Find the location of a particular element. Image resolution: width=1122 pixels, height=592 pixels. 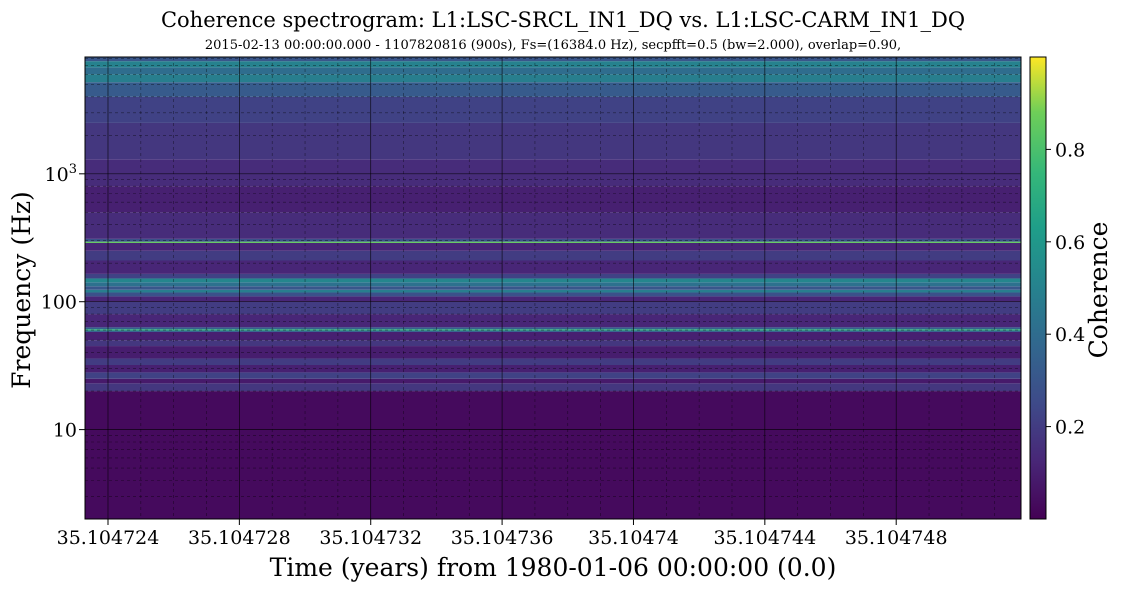

y-axis-ticks: 10 100 10³ is located at coordinates (63, 302).